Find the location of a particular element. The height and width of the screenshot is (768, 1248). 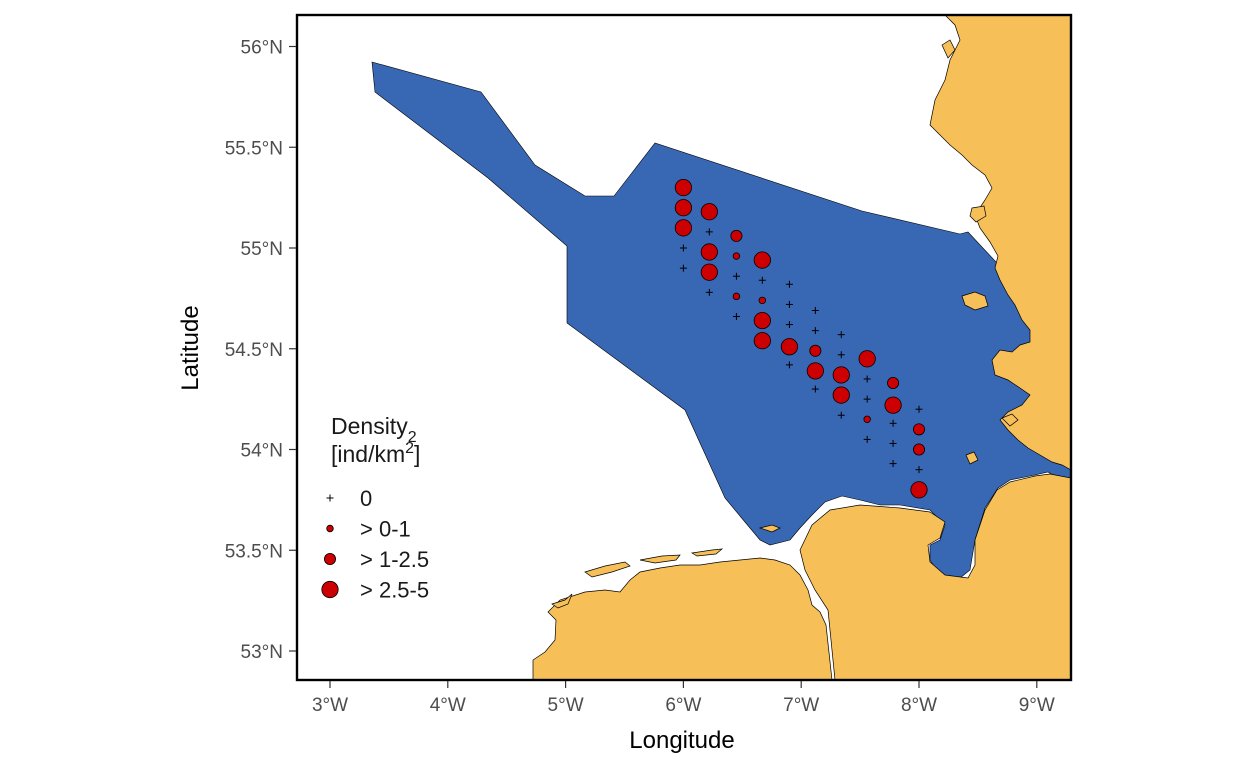

legend-label-high: > 2.5-5 is located at coordinates (394, 590).